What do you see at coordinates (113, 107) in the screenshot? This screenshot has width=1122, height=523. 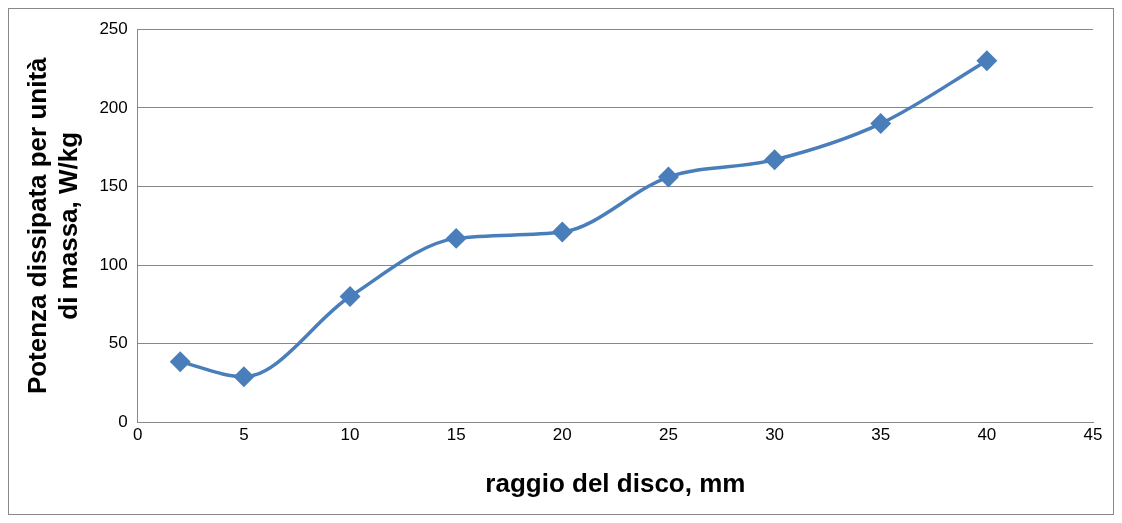 I see `y-tick-label: 200` at bounding box center [113, 107].